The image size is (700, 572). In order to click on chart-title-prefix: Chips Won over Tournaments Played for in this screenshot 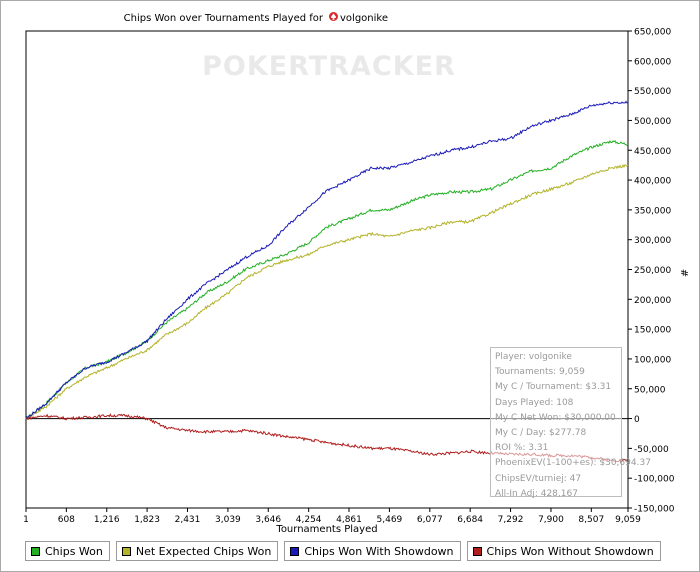, I will do `click(224, 18)`.